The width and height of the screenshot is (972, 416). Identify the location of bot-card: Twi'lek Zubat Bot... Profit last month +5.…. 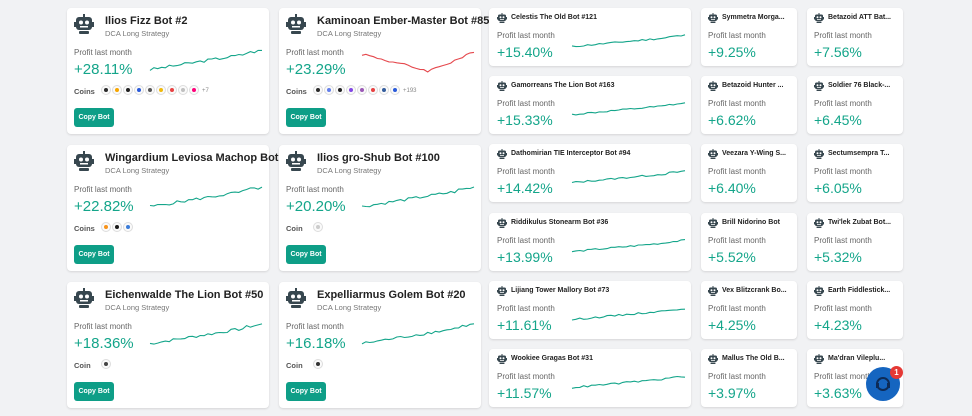
(855, 241).